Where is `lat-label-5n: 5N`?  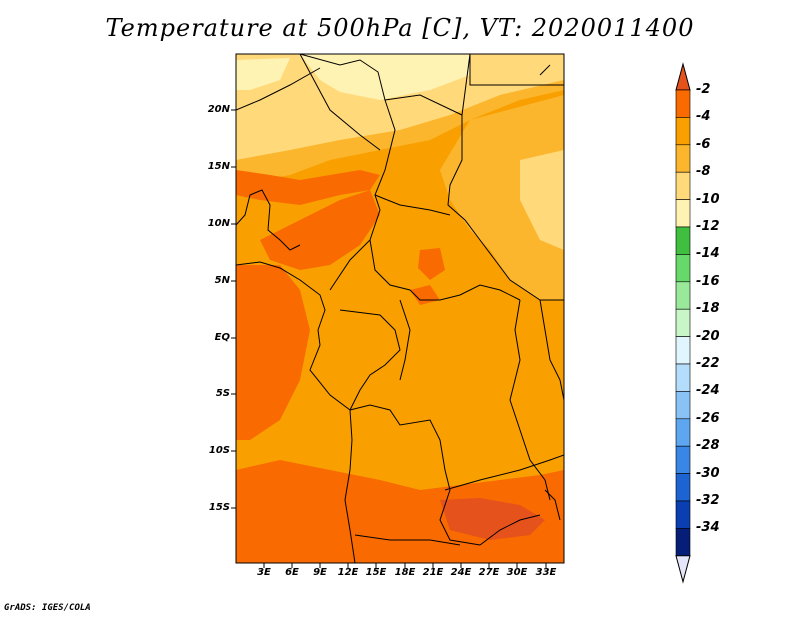 lat-label-5n: 5N is located at coordinates (222, 280).